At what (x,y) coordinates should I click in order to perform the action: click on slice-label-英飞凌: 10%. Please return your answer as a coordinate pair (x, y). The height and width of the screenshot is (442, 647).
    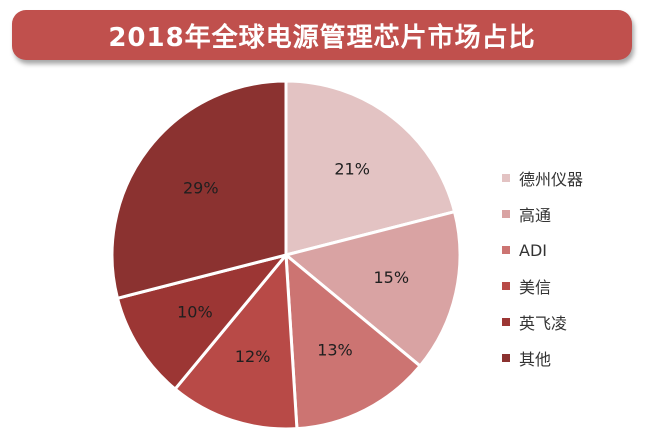
    Looking at the image, I should click on (195, 311).